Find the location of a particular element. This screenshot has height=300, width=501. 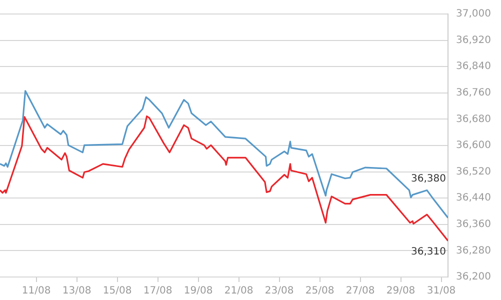

x-tick-label: 29/08 is located at coordinates (401, 291).